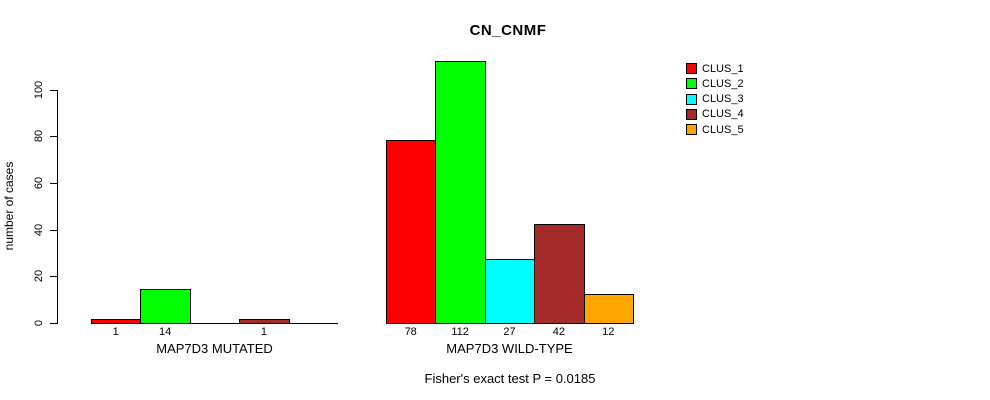  I want to click on legend: CLUS_1 CLUS_2 CLUS_3 CLUS_4 CLUS_5, so click(715, 100).